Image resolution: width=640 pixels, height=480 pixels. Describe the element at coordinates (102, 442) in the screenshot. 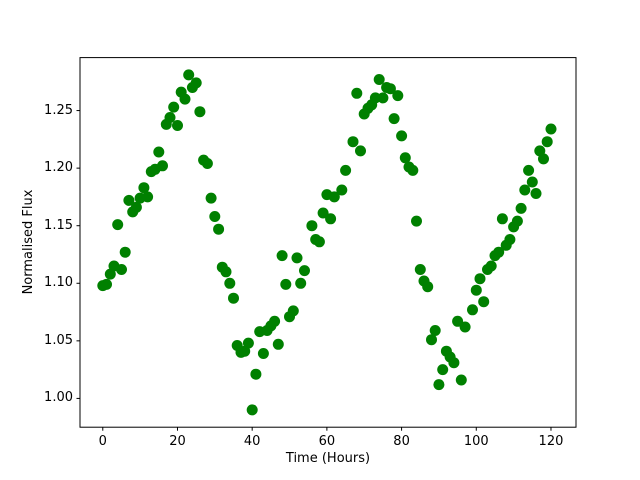

I see `x-tick-label: 0` at that location.